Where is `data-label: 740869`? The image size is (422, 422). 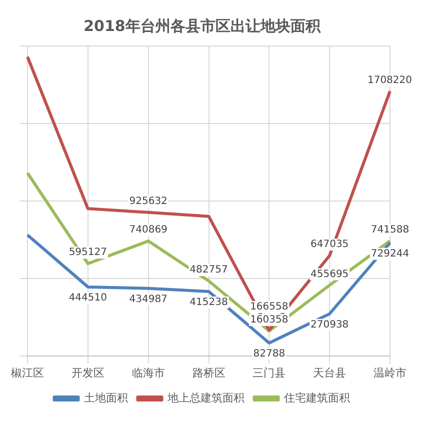 data-label: 740869 is located at coordinates (148, 230).